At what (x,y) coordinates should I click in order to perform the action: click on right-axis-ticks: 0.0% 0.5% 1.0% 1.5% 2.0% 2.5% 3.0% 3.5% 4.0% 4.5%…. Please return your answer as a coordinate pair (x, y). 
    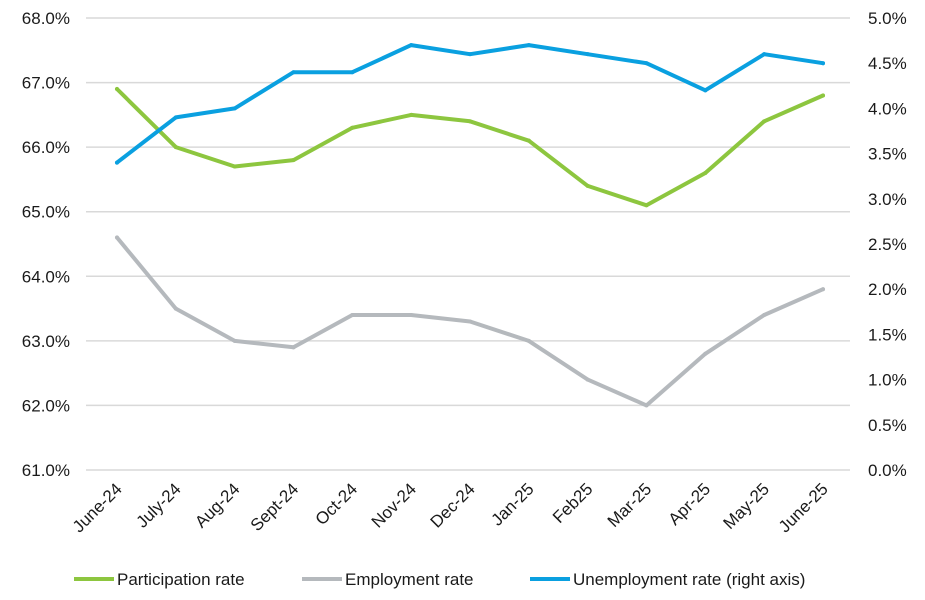
    Looking at the image, I should click on (887, 244).